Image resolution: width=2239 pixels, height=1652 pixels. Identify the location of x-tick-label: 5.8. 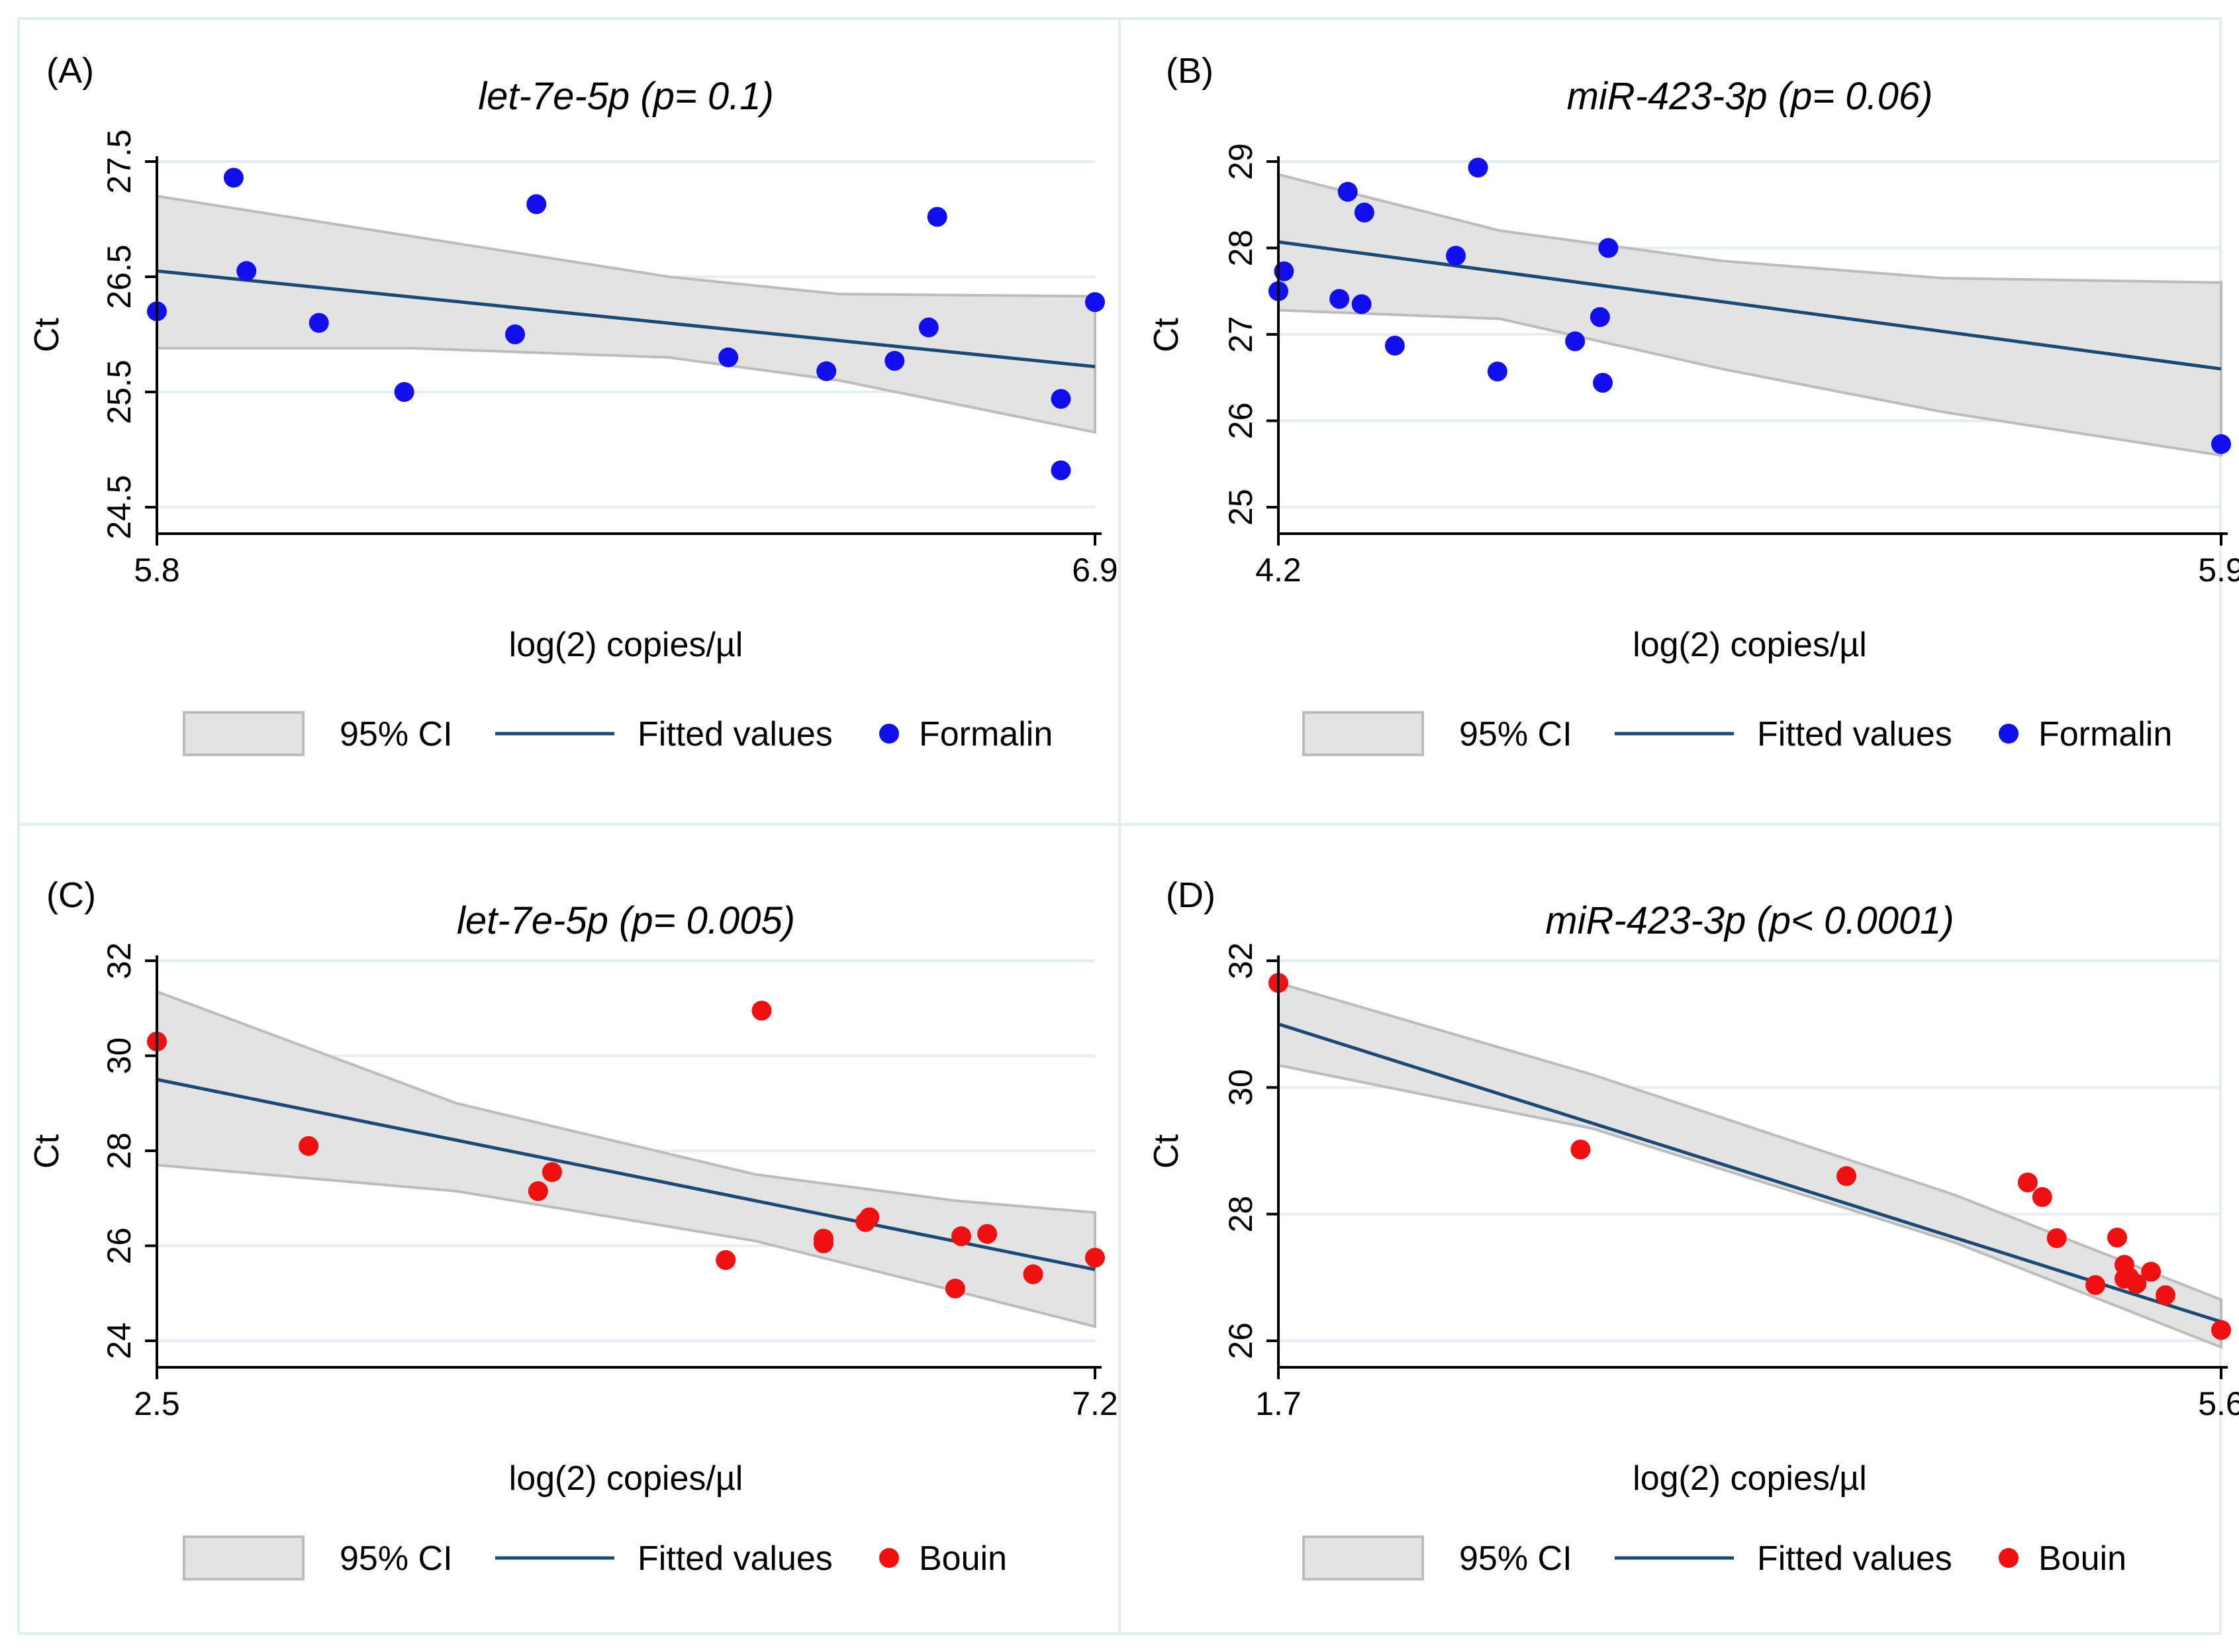
(157, 570).